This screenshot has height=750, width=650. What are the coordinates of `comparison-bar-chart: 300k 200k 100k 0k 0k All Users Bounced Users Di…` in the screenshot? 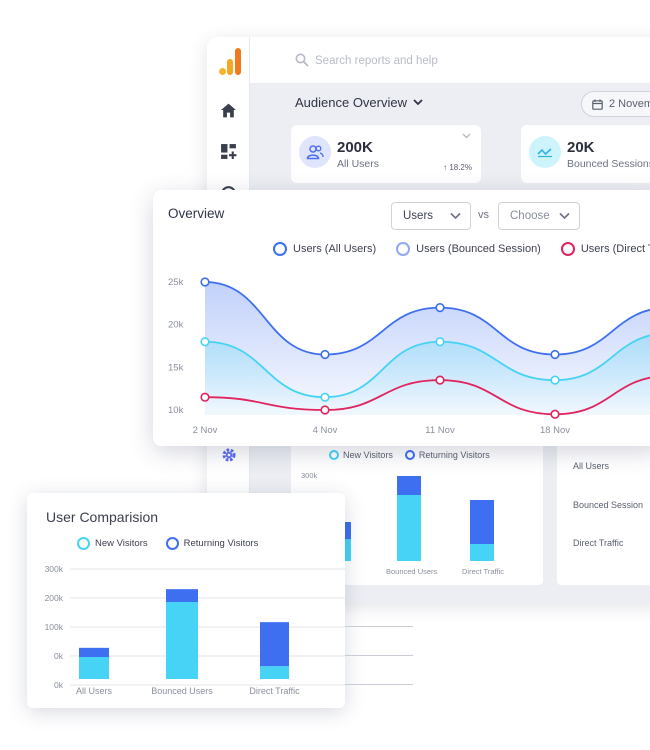 It's located at (195, 630).